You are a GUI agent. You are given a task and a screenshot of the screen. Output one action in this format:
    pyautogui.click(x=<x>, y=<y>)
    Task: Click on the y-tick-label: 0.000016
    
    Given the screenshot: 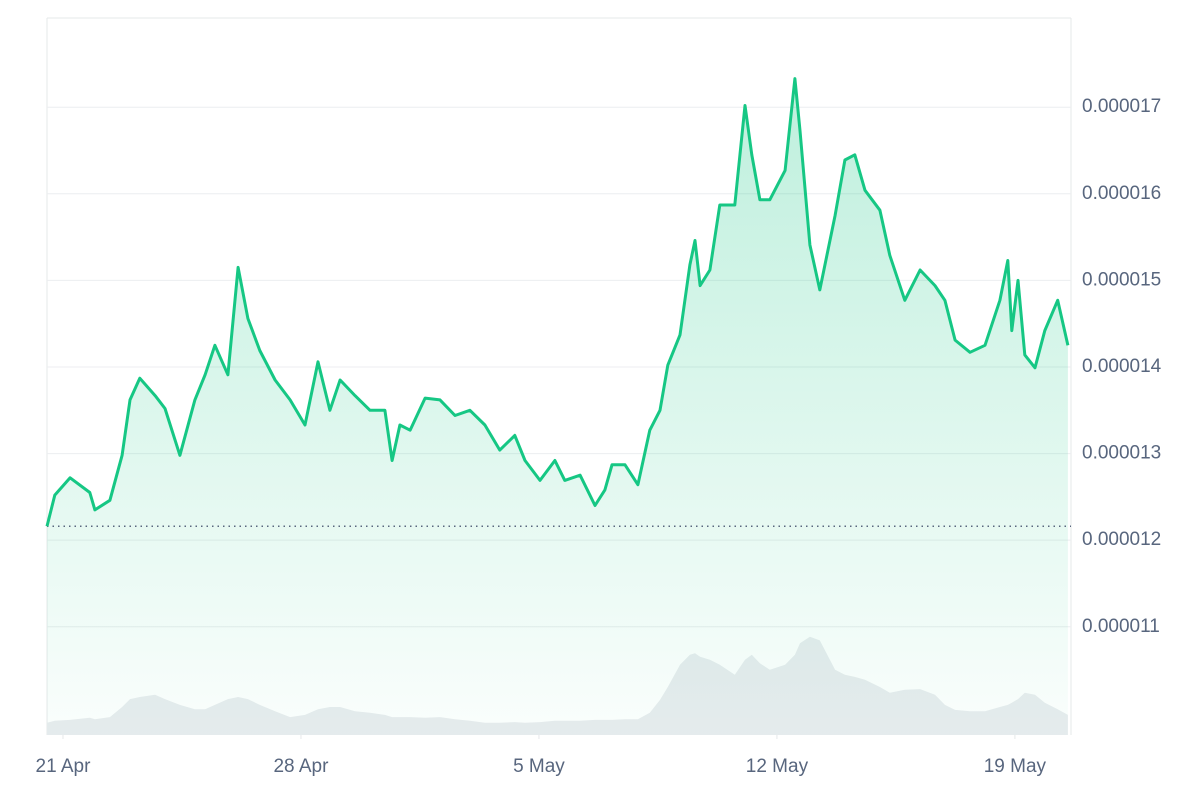 What is the action you would take?
    pyautogui.click(x=1121, y=193)
    